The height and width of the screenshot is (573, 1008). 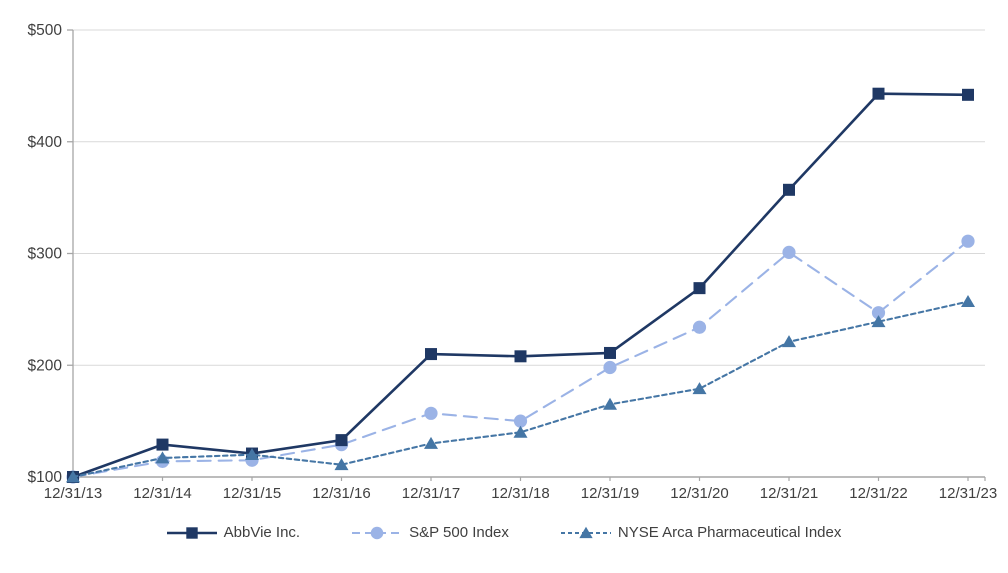 I want to click on legend-item-sp500: S&P 500 Index, so click(x=430, y=532).